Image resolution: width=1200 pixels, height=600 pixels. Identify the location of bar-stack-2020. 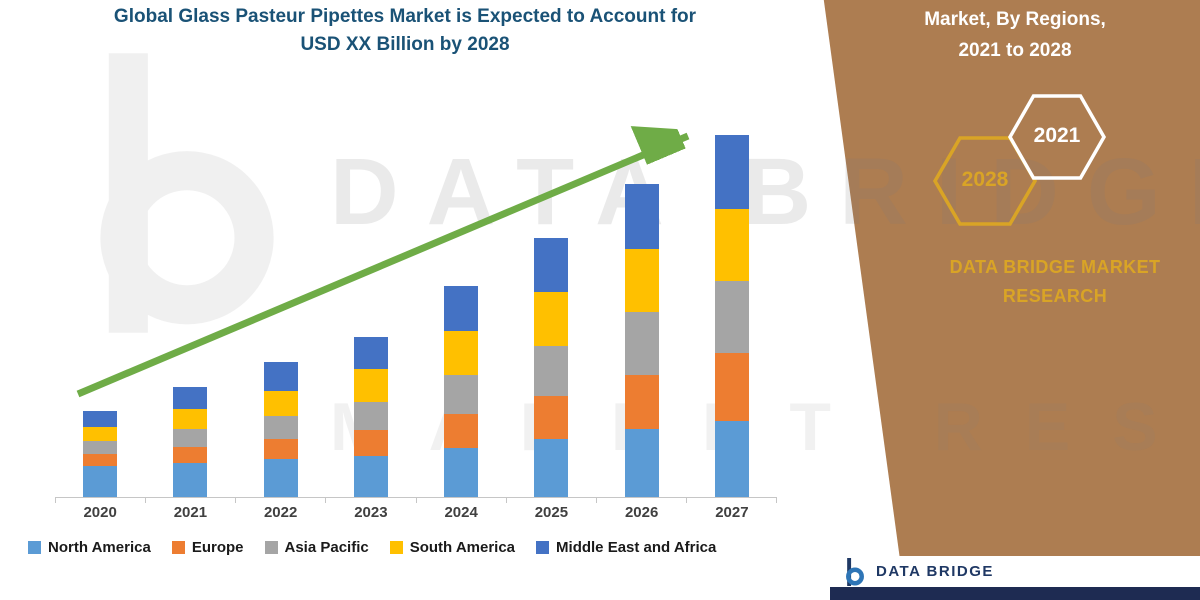
(100, 453).